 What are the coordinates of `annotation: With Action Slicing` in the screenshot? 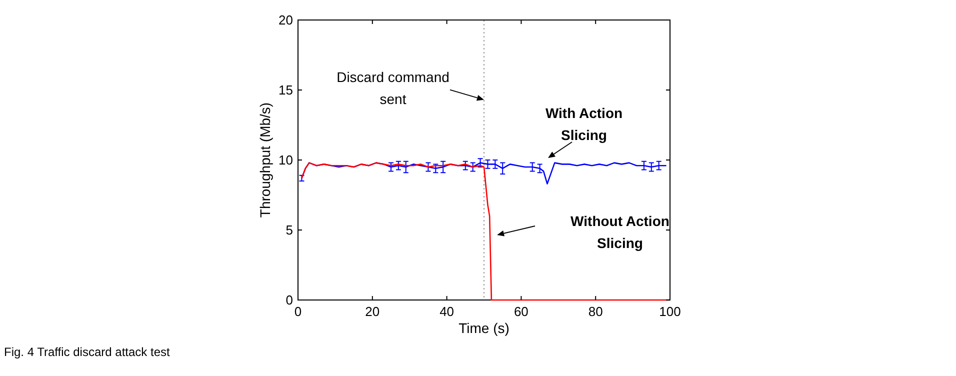 It's located at (584, 124).